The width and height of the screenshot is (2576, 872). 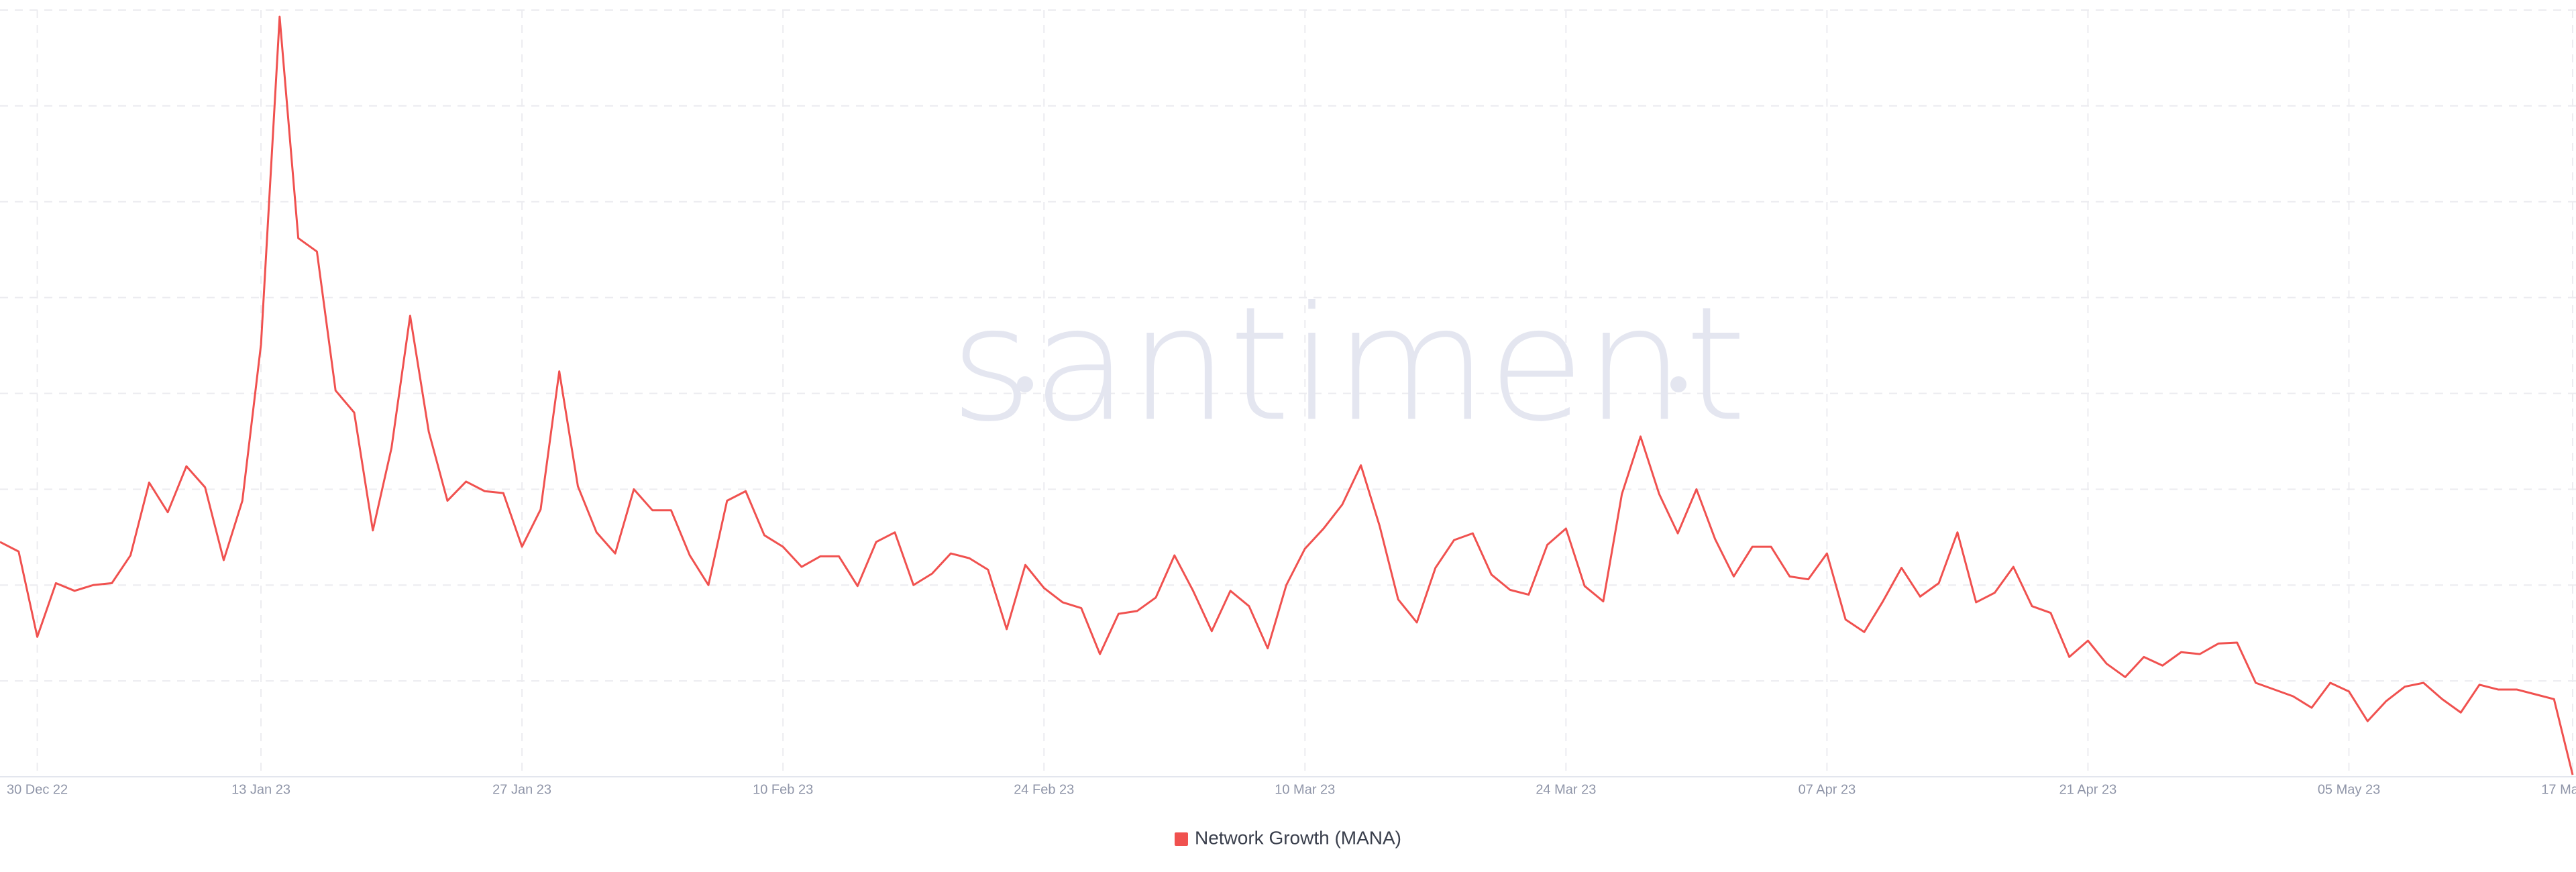 What do you see at coordinates (1298, 837) in the screenshot?
I see `legend-label: Network Growth (MANA)` at bounding box center [1298, 837].